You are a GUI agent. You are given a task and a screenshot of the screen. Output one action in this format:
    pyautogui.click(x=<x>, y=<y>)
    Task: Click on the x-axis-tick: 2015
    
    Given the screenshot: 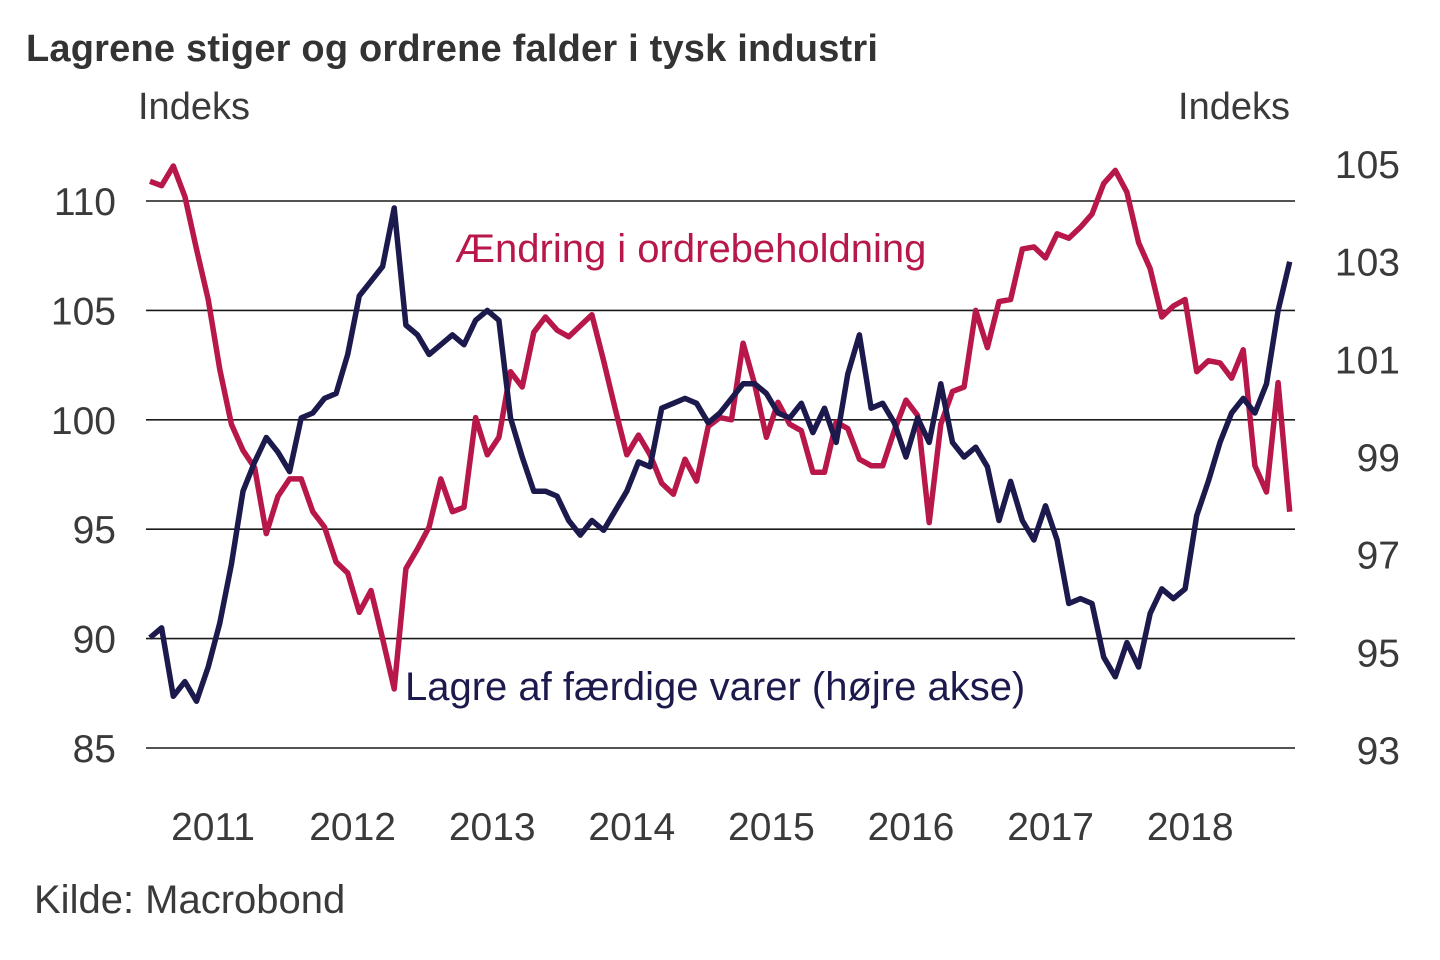 What is the action you would take?
    pyautogui.click(x=771, y=827)
    